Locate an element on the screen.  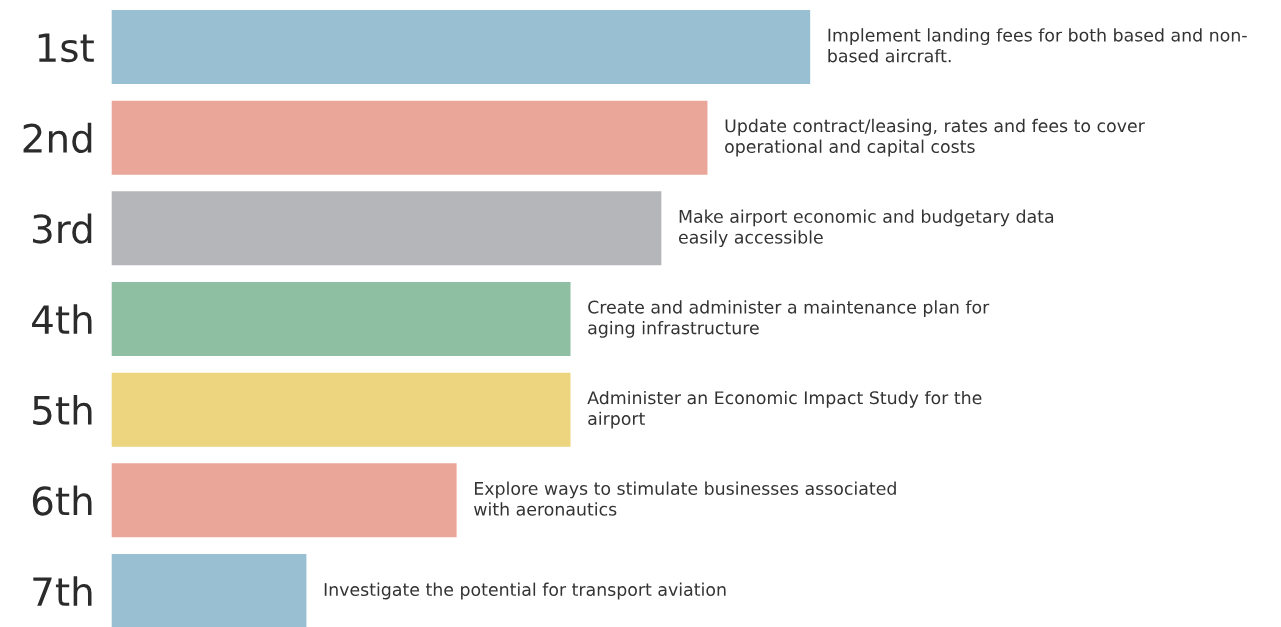
annotation: Make airport economic and budgetary data easily accessible is located at coordinates (866, 228).